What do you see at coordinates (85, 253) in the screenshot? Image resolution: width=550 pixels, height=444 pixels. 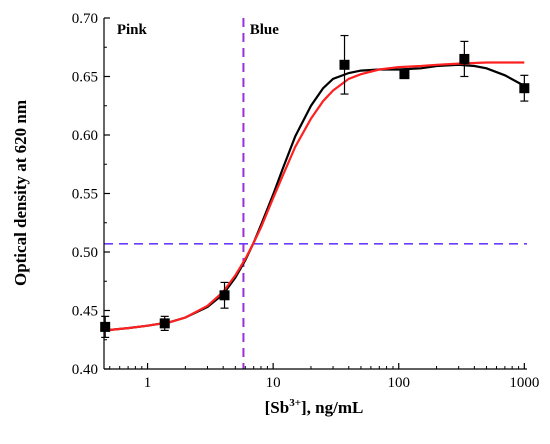 I see `y-tick-label: 0.50` at bounding box center [85, 253].